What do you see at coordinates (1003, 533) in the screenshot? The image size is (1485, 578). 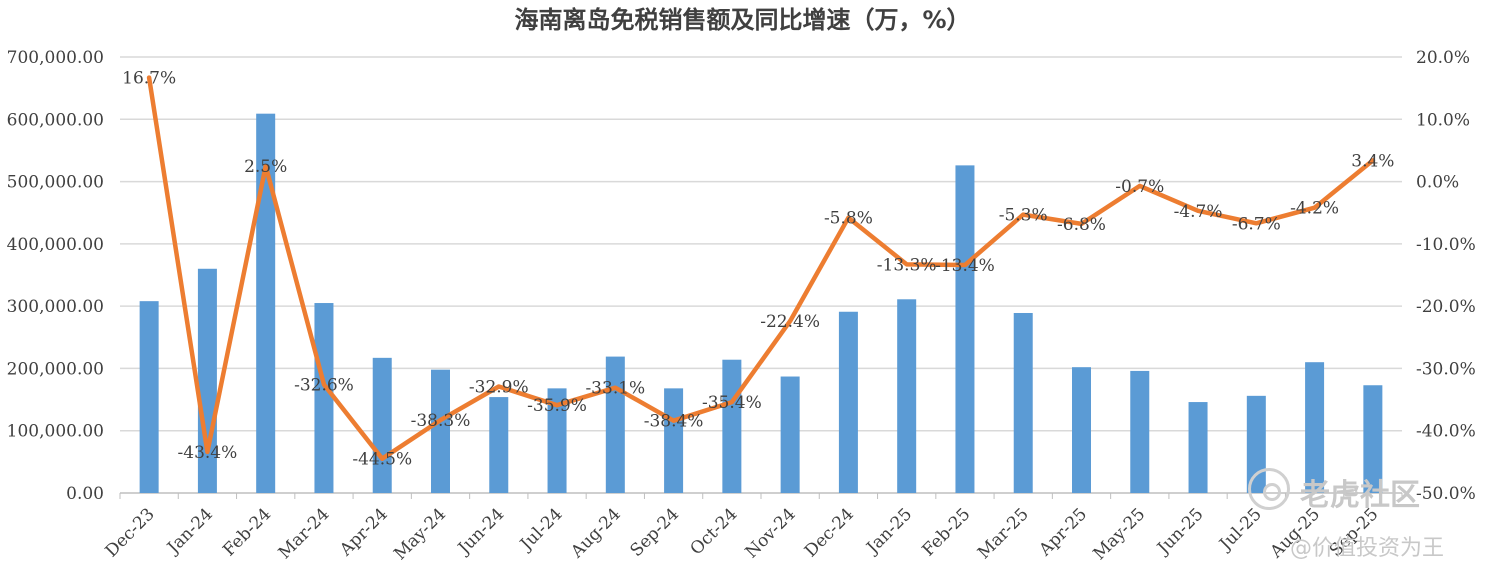 I see `x-tick-label: Mar-25` at bounding box center [1003, 533].